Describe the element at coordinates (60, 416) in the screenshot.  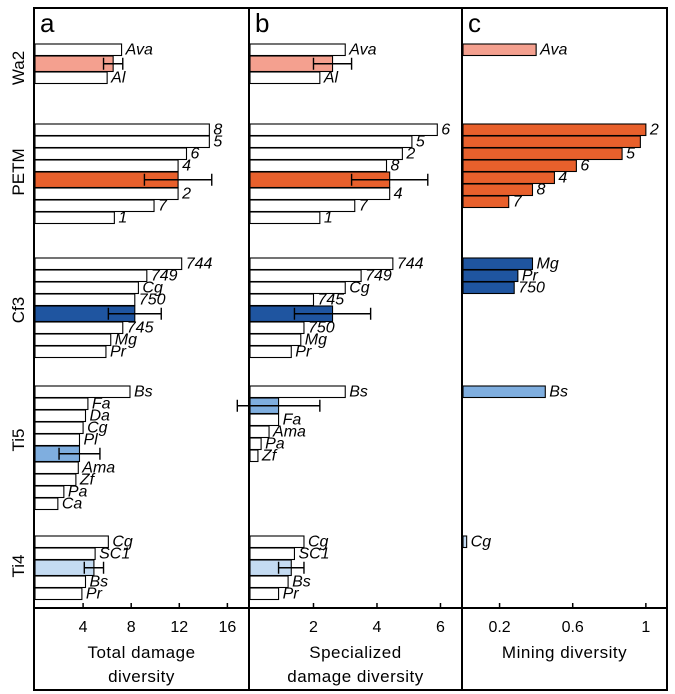
I see `bar-ti5-da` at that location.